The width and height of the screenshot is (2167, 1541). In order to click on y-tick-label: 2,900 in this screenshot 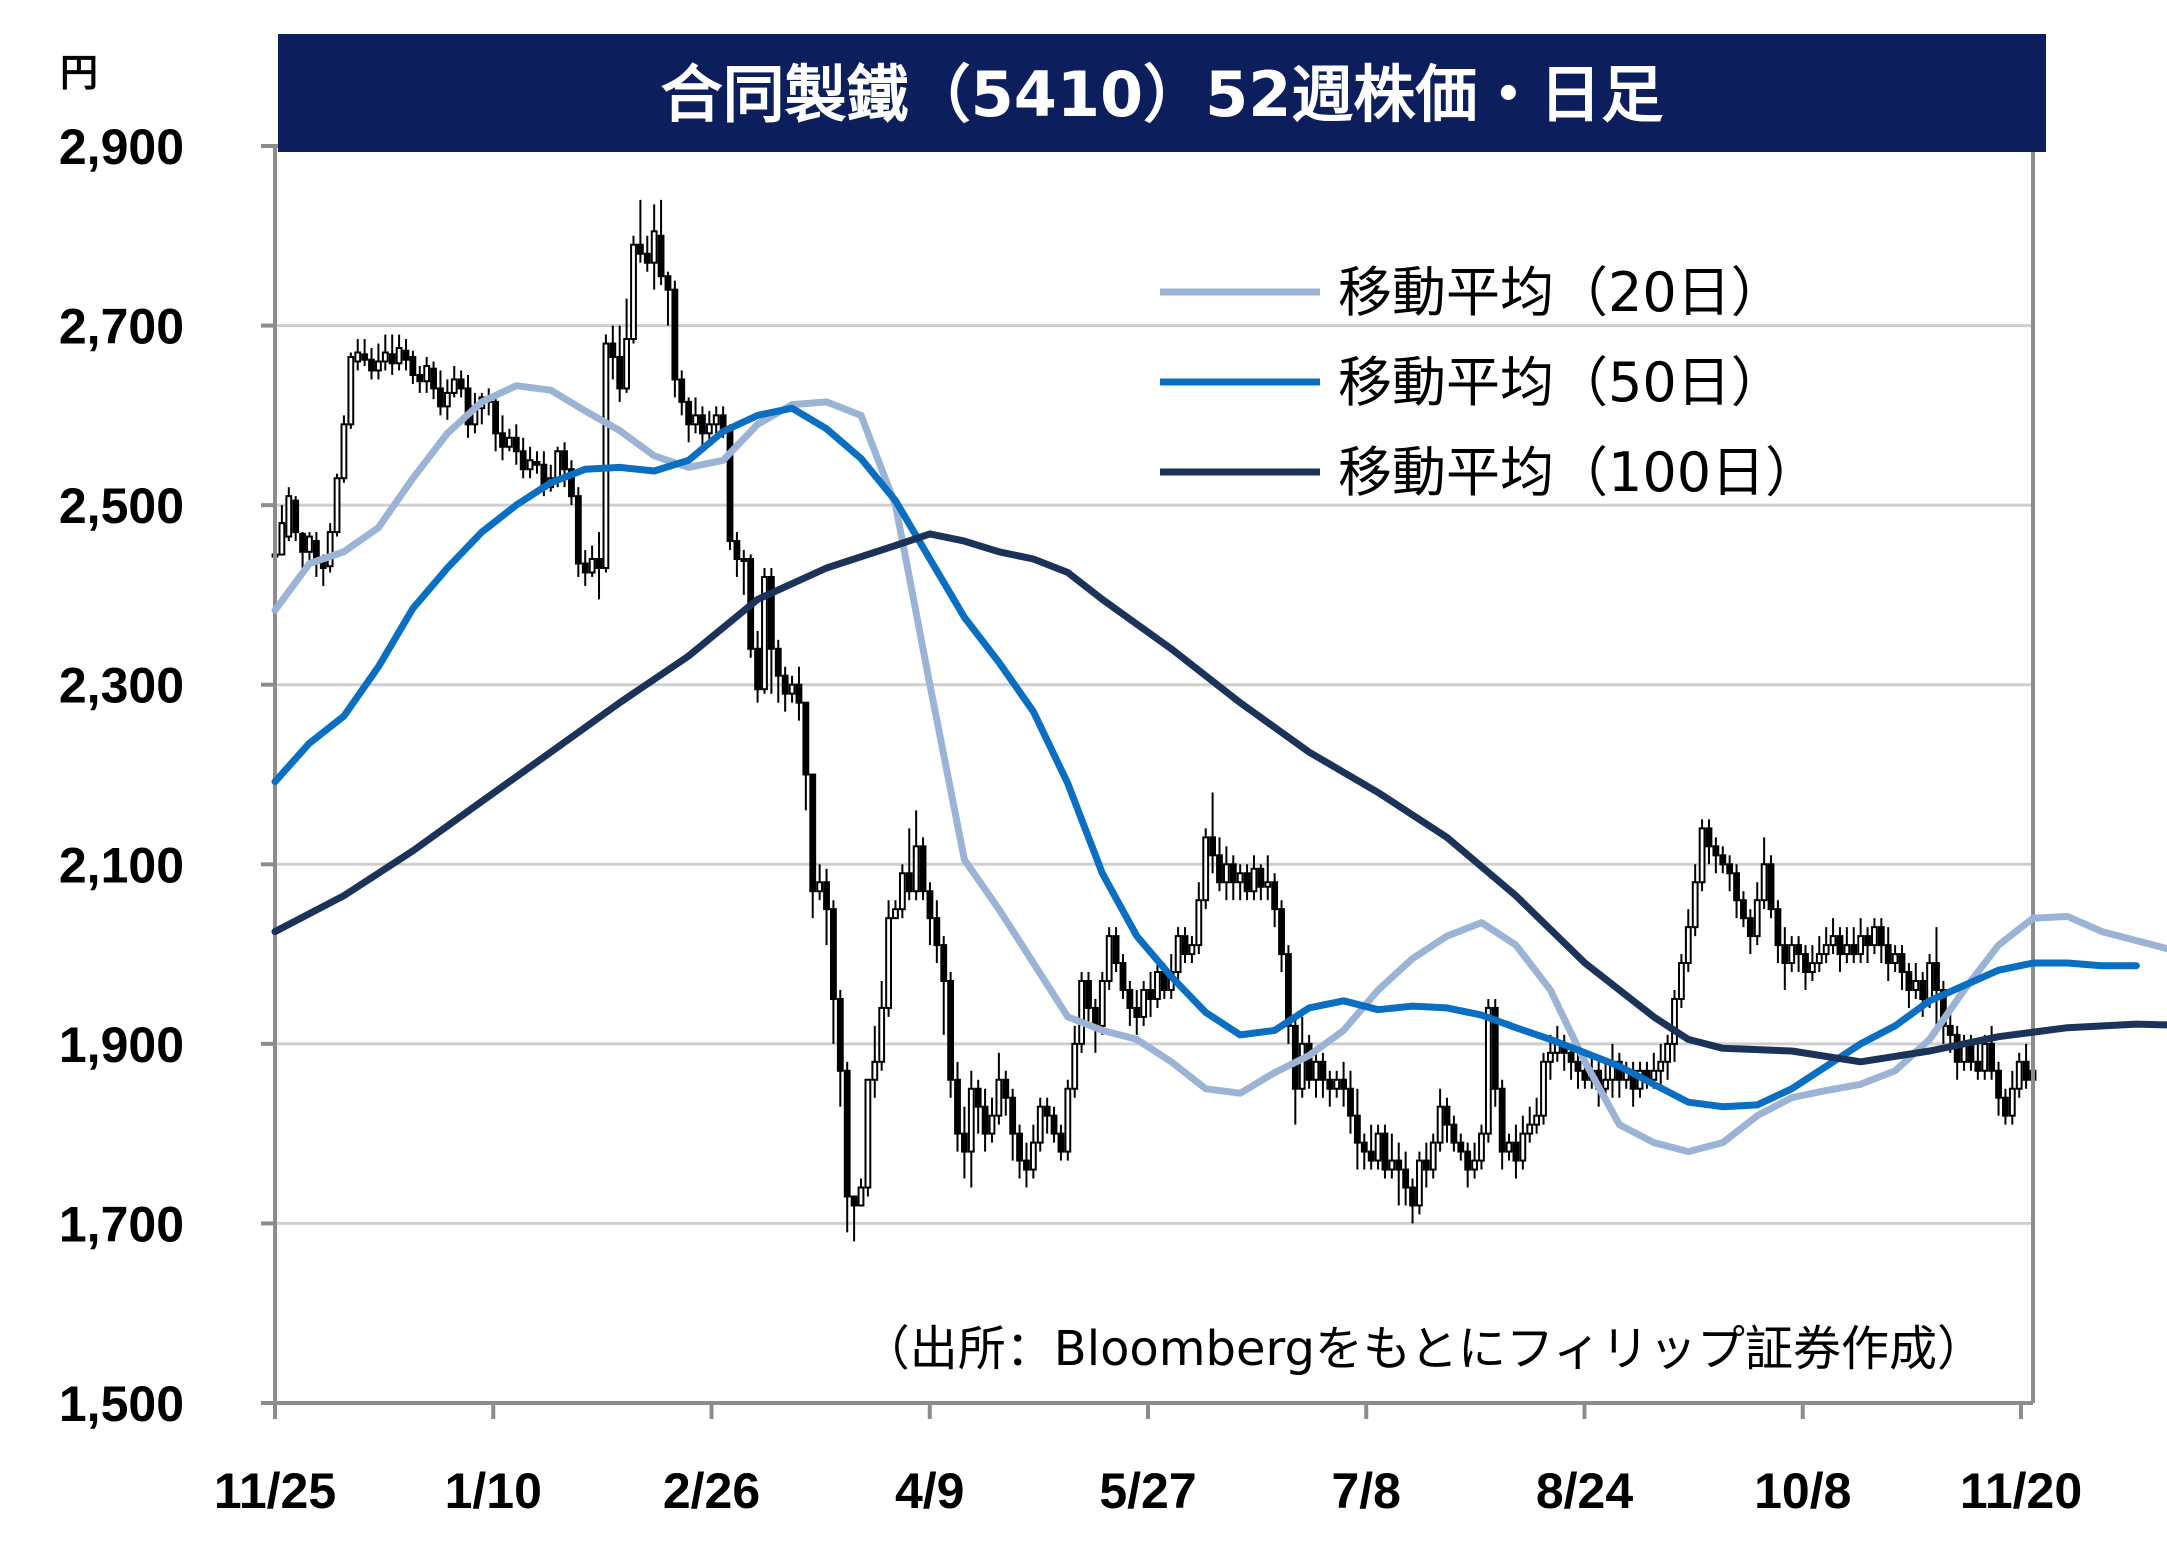, I will do `click(121, 147)`.